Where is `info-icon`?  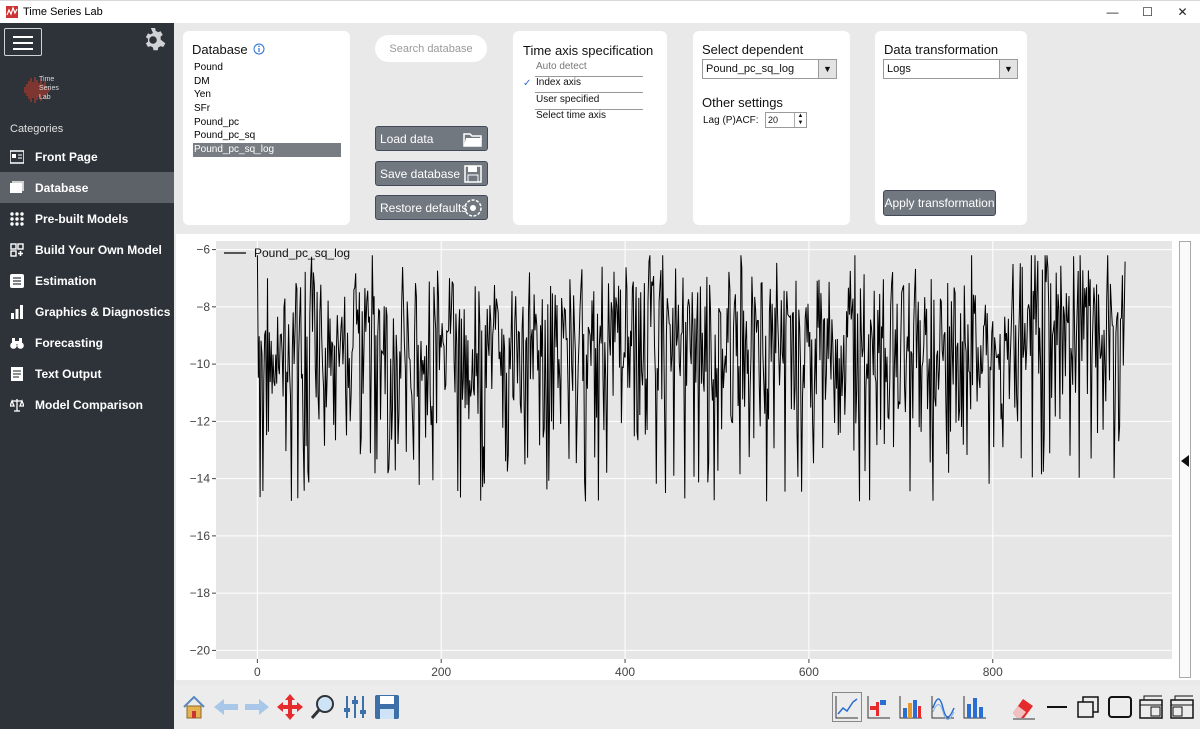 info-icon is located at coordinates (259, 49).